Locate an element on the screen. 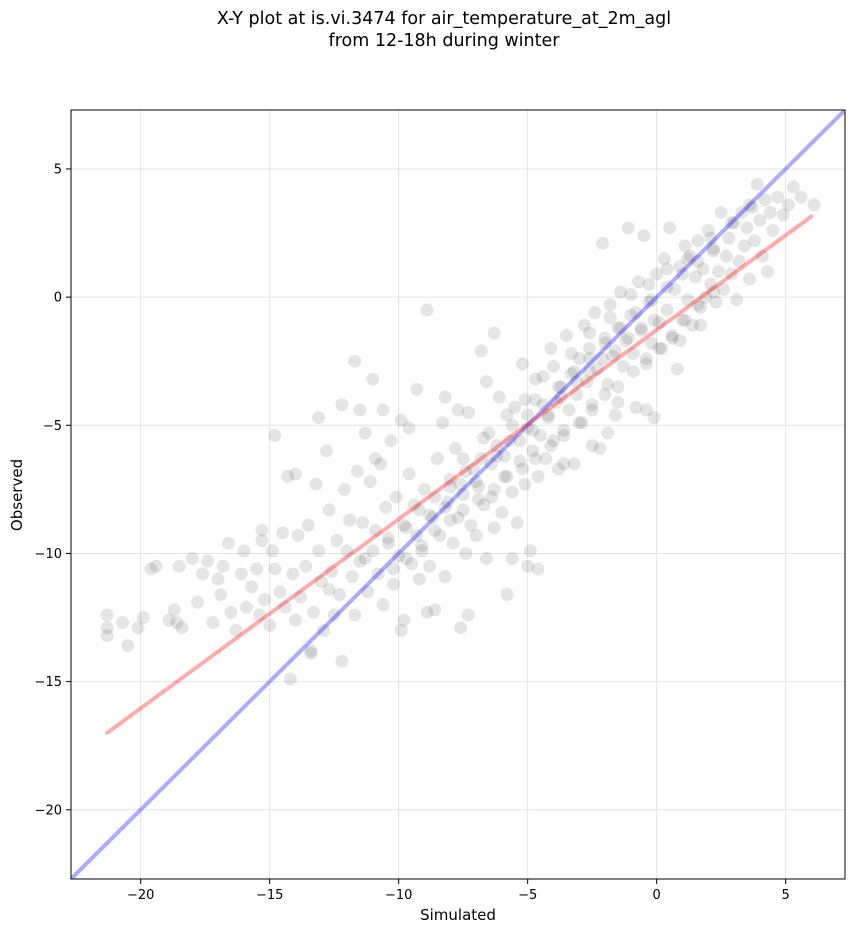 This screenshot has width=854, height=934. chart-subtitle: from 12-18h during winter is located at coordinates (444, 41).